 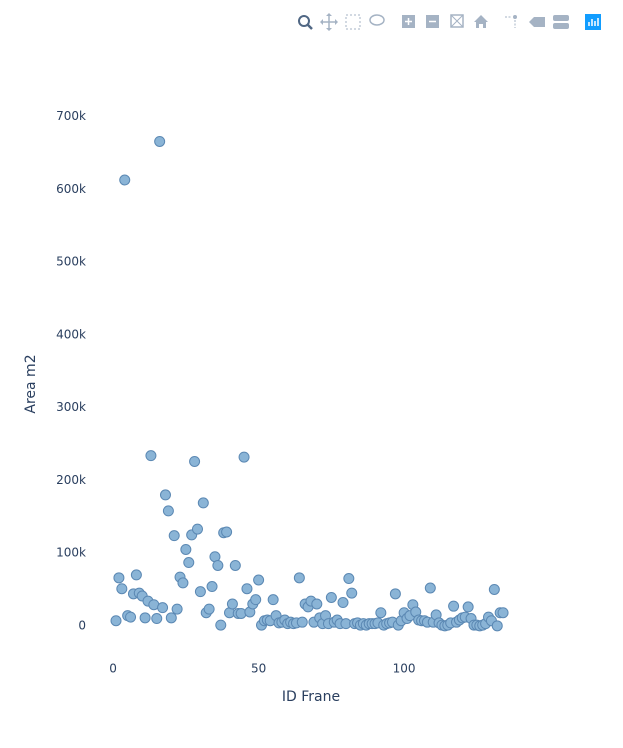 What do you see at coordinates (71, 334) in the screenshot?
I see `y-tick-label: 400k` at bounding box center [71, 334].